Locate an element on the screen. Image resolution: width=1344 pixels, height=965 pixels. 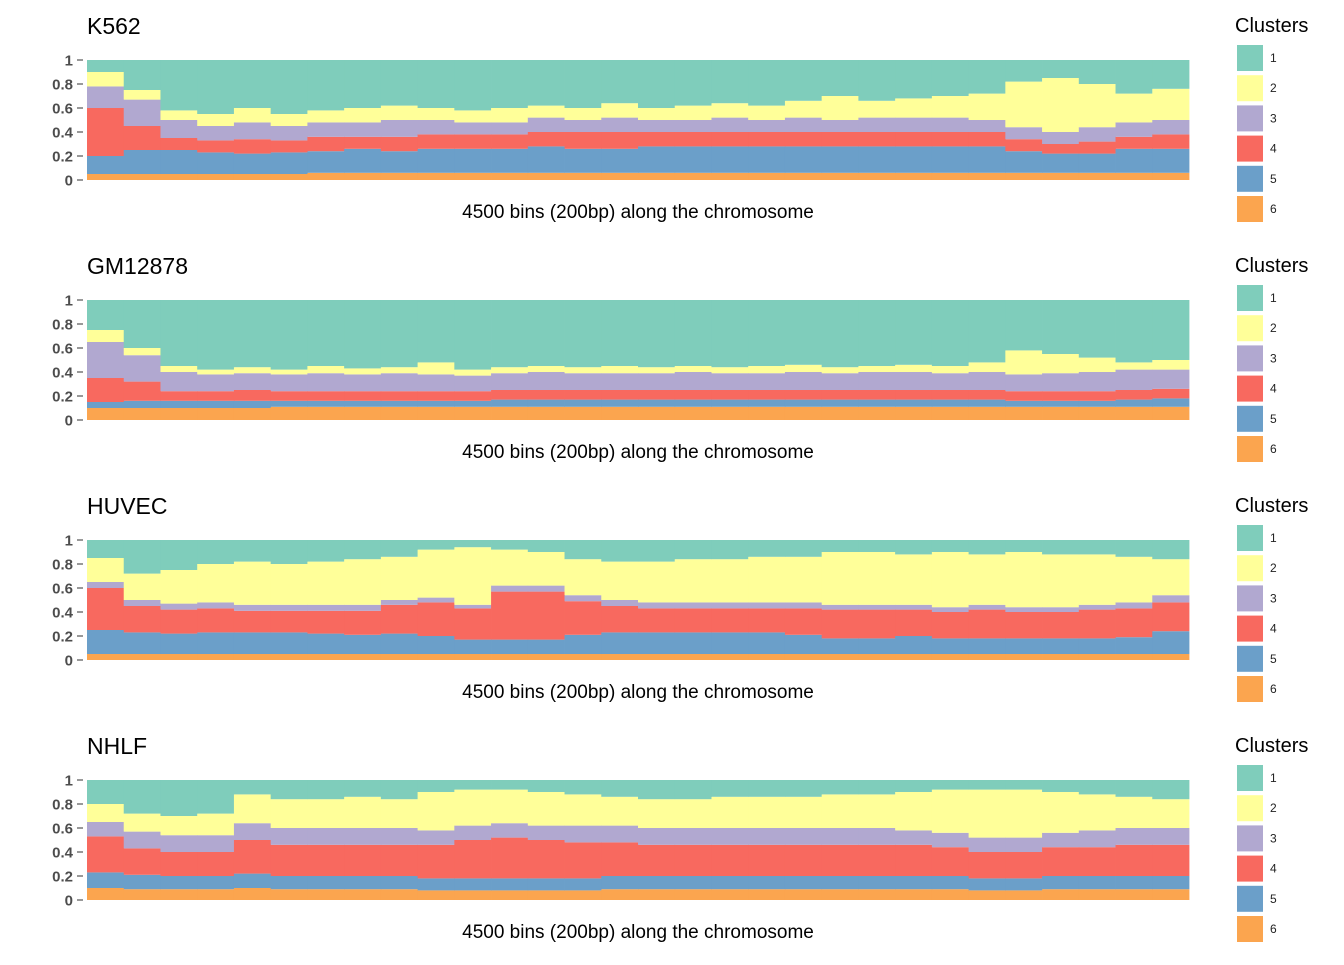
y-tick-label: 0 is located at coordinates (69, 421).